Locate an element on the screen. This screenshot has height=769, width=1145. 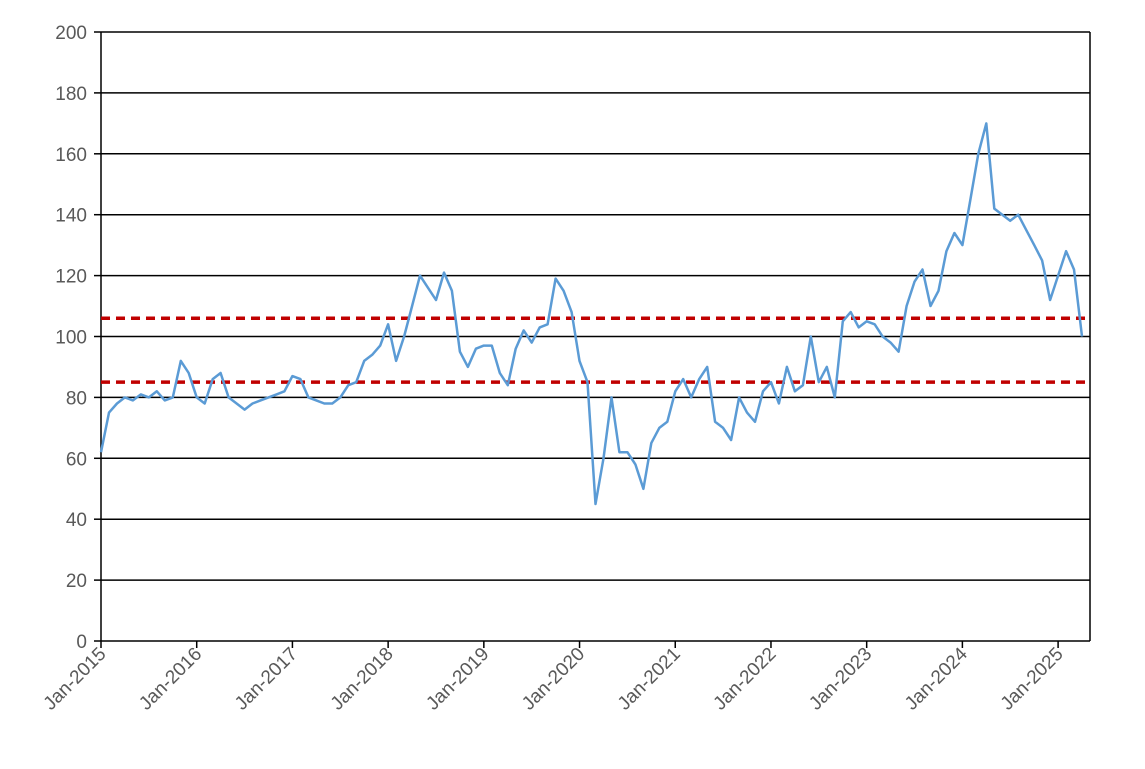
y-tick-label: 0 is located at coordinates (81, 642).